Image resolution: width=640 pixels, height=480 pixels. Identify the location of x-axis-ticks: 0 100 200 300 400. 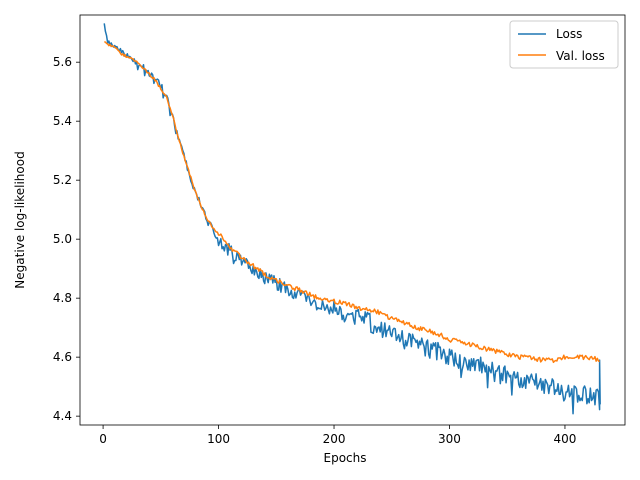
(337, 435).